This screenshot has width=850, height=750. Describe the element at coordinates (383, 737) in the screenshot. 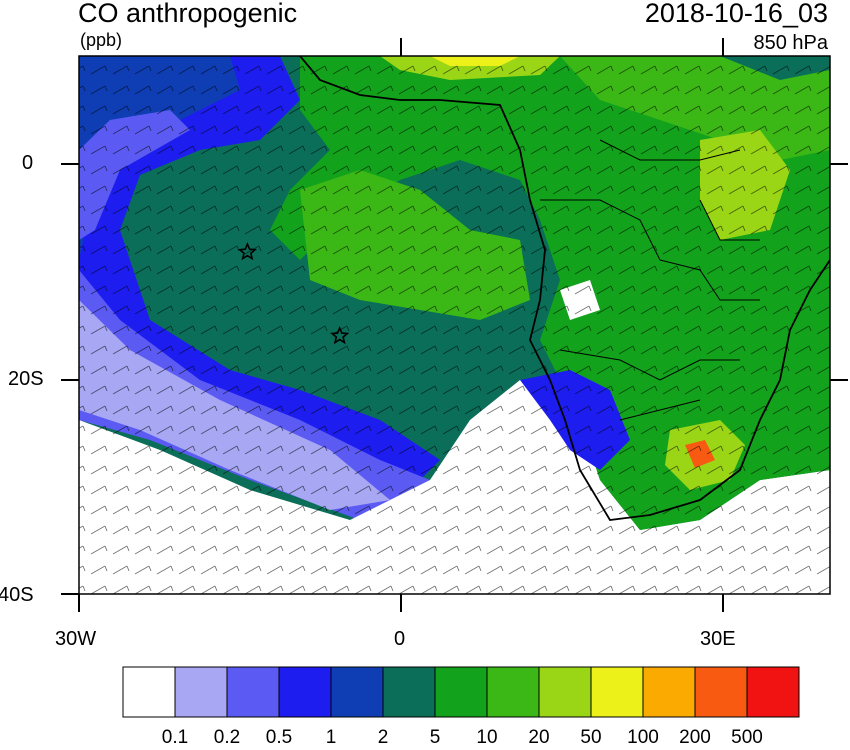

I see `colorbar-label: 2` at that location.